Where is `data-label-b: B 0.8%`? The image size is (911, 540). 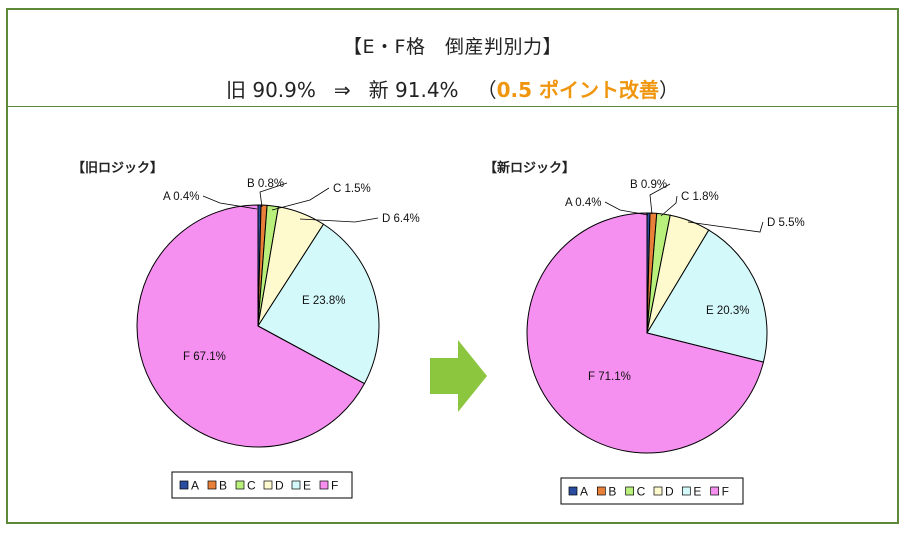
data-label-b: B 0.8% is located at coordinates (265, 184).